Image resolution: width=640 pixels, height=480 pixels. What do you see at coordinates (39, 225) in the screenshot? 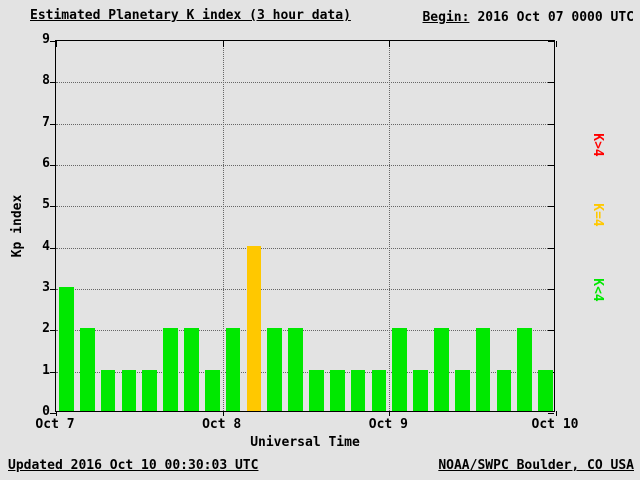
I see `y-tick-labels: 0 1 2 3 4 5 6 7 8 9` at bounding box center [39, 225].